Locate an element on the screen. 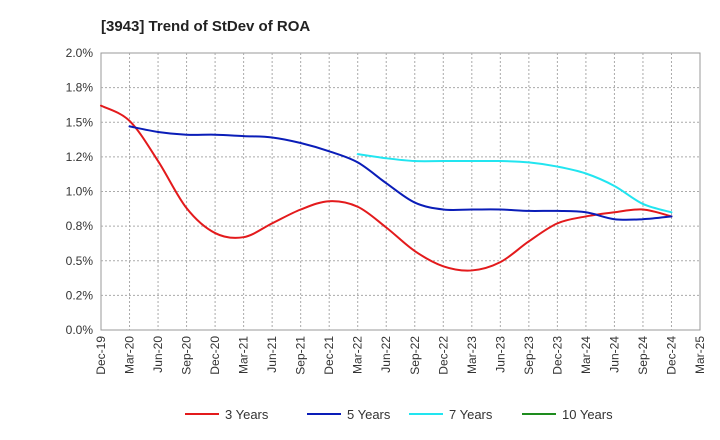 Image resolution: width=720 pixels, height=440 pixels. y-axis-tick-labels: 0.0% 0.2% 0.5% 0.8% 1.0% 1.2% 1.5% 1.8% 2.0% is located at coordinates (80, 191).